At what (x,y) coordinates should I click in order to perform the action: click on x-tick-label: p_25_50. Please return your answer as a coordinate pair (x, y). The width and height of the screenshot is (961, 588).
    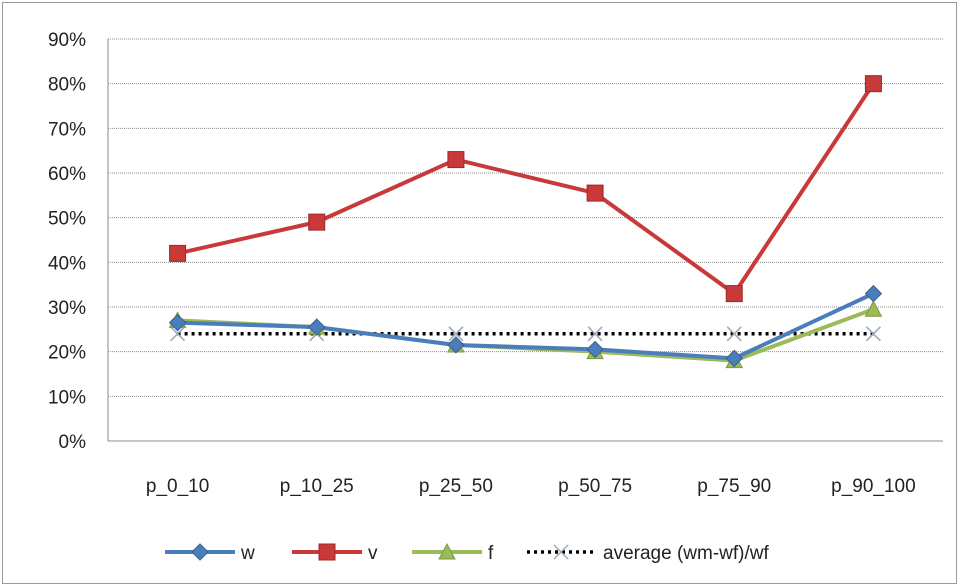
    Looking at the image, I should click on (456, 486).